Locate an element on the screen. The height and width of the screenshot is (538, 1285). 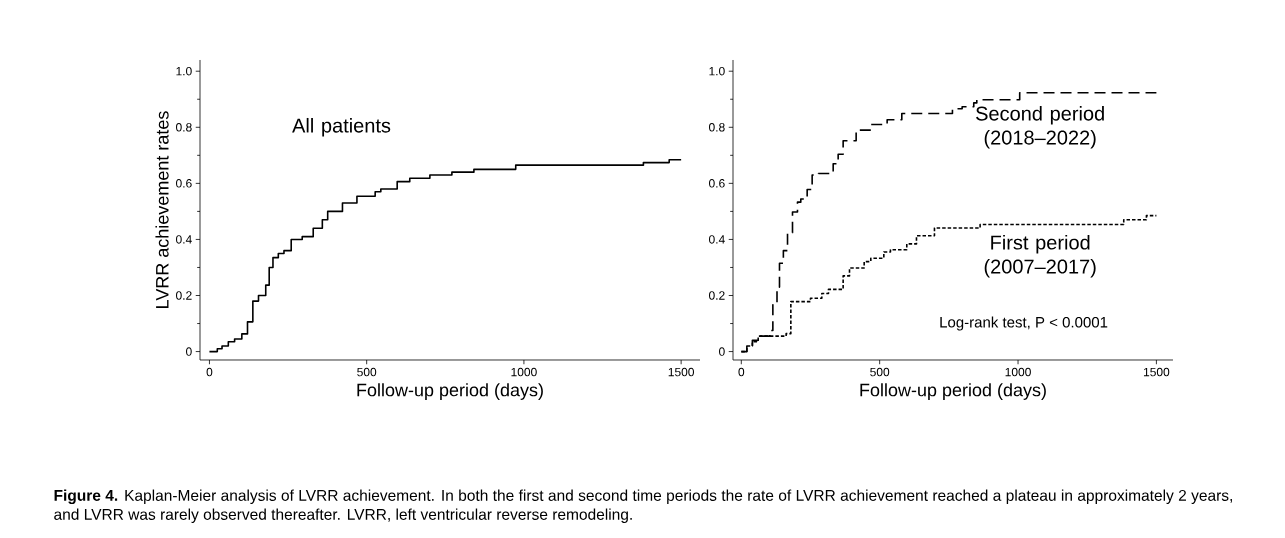
series-label: First period (2007–2017) is located at coordinates (1040, 256).